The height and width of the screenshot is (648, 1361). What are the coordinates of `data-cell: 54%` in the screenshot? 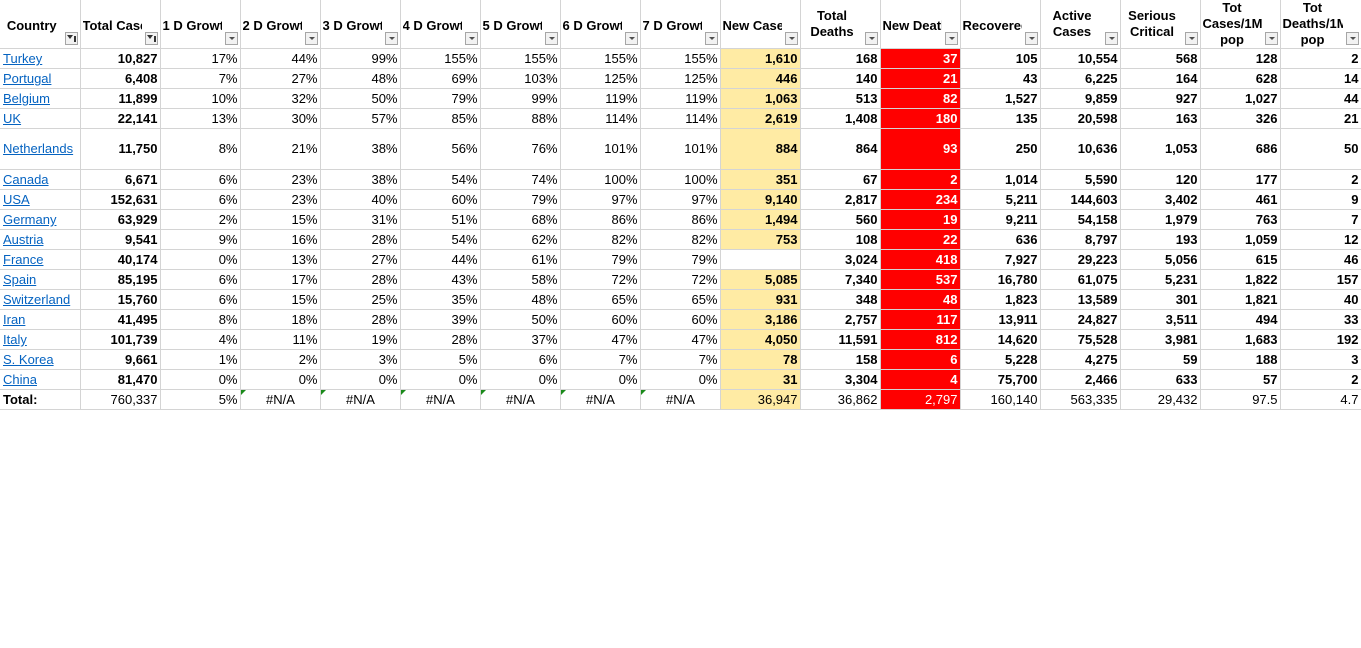 It's located at (440, 239).